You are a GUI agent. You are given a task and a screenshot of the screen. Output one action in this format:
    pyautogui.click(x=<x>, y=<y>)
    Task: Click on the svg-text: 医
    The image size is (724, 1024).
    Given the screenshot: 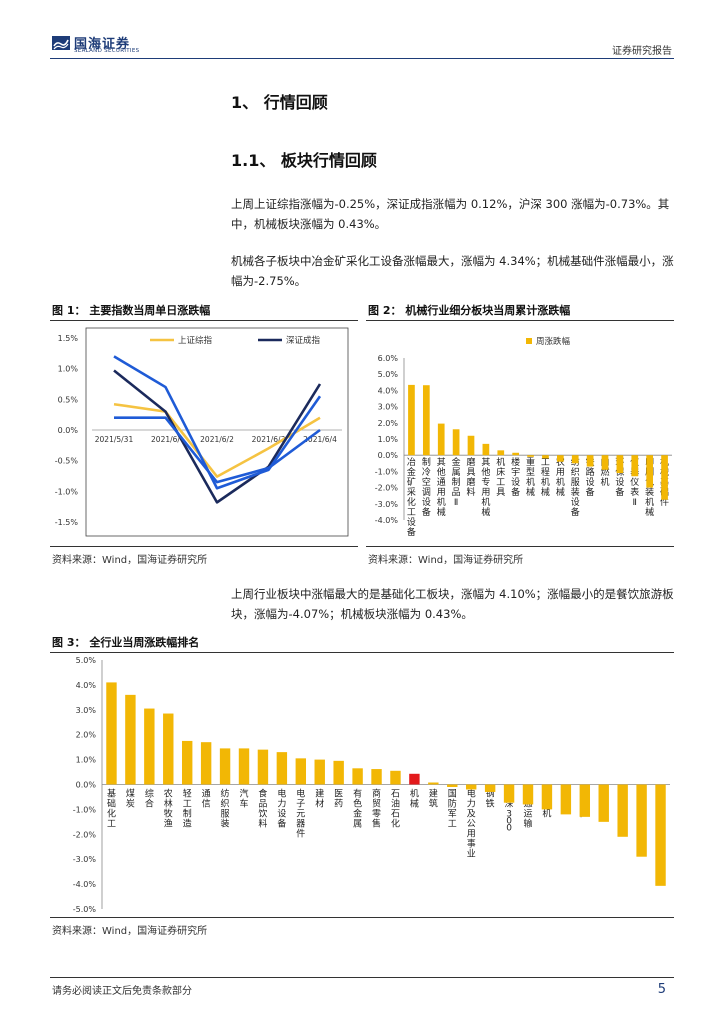 What is the action you would take?
    pyautogui.click(x=338, y=794)
    